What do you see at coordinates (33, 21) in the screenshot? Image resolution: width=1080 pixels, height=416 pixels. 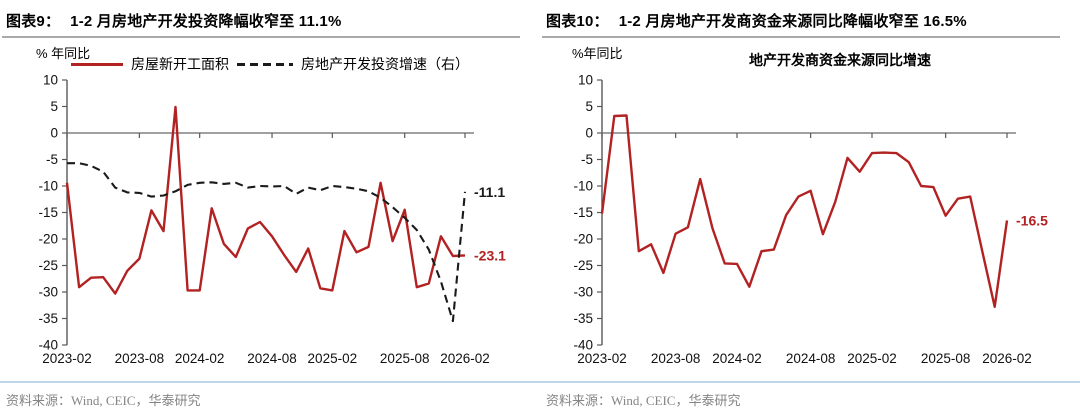 I see `figure-9-number: 图表9：` at bounding box center [33, 21].